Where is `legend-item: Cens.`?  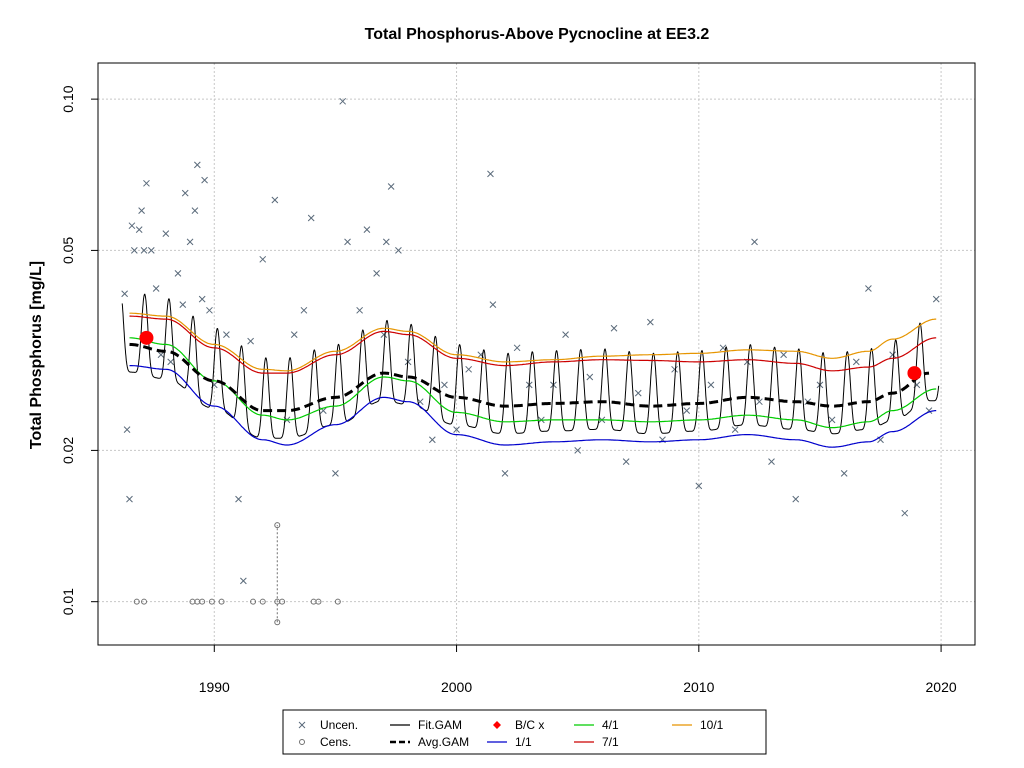 legend-item: Cens. is located at coordinates (325, 742).